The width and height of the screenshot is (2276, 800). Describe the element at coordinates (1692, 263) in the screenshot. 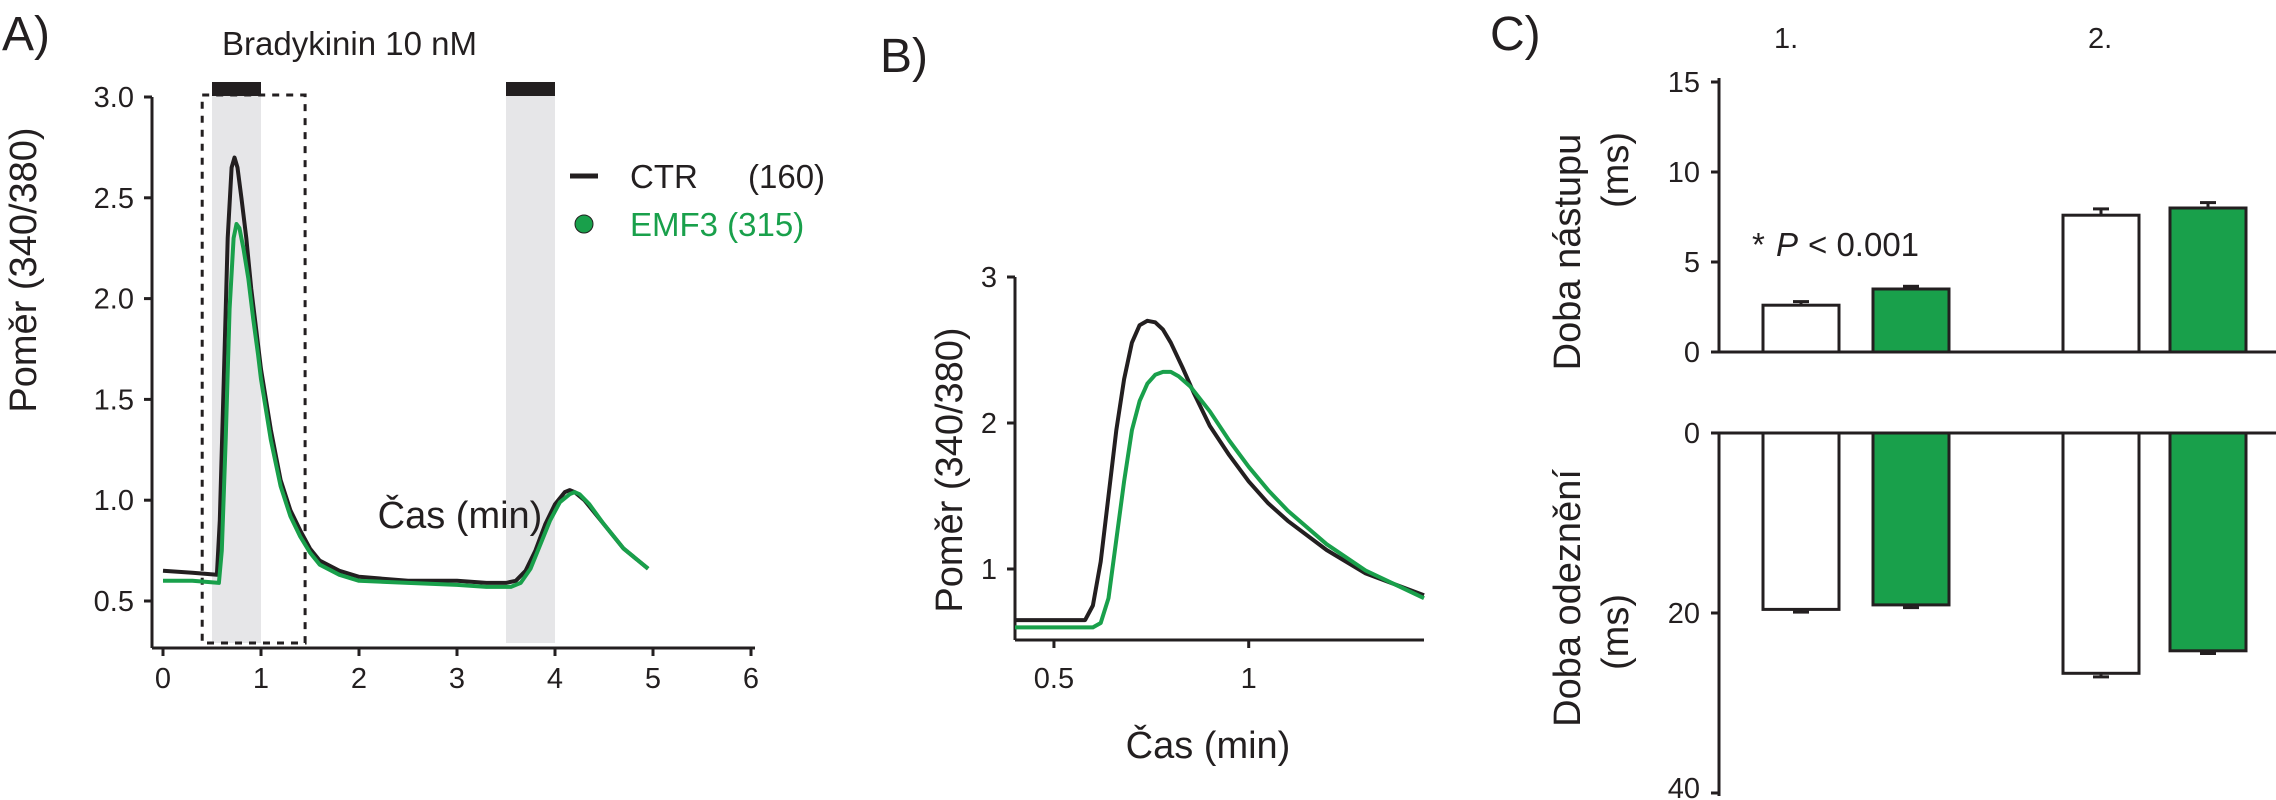

I see `y-tick-label: 5` at that location.